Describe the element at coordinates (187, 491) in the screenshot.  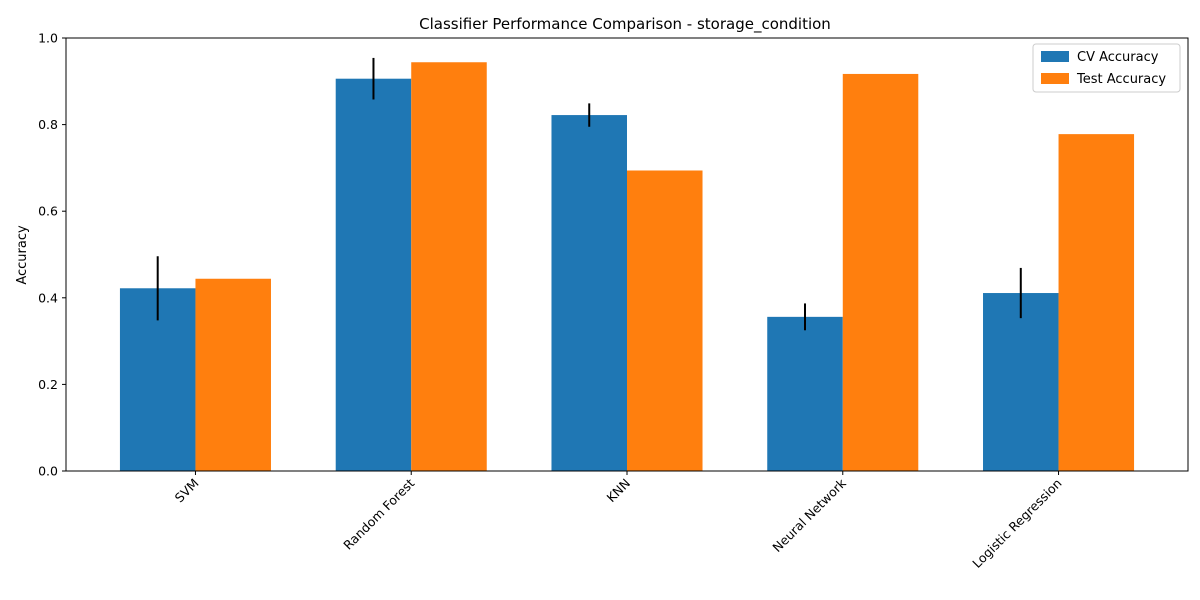
I see `x-tick-label: SVM` at that location.